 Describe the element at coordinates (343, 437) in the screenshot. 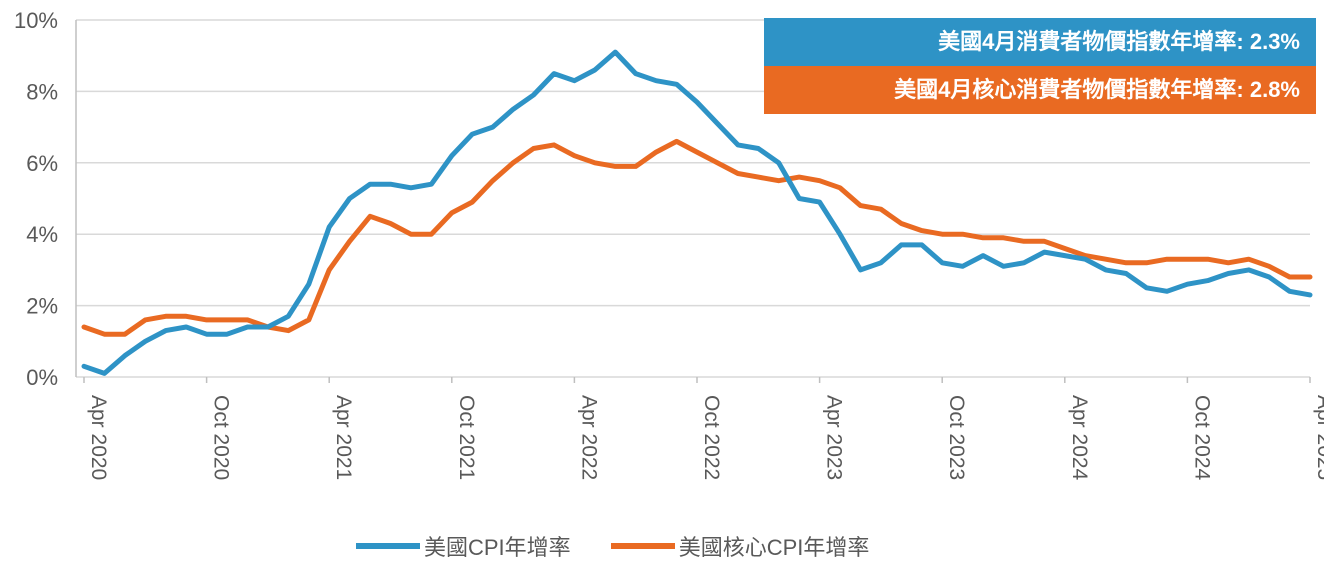

I see `x-tick-label: Apr 2021` at that location.